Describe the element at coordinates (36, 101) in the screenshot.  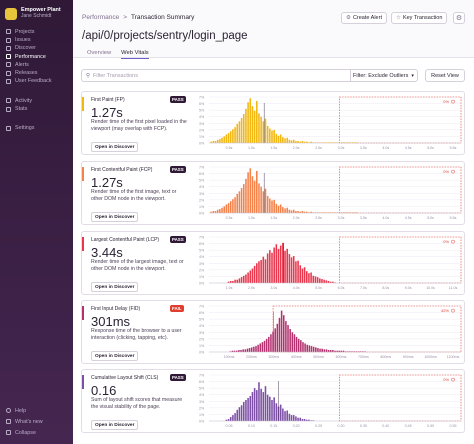
I see `sidebar-item-activity: Activity` at that location.